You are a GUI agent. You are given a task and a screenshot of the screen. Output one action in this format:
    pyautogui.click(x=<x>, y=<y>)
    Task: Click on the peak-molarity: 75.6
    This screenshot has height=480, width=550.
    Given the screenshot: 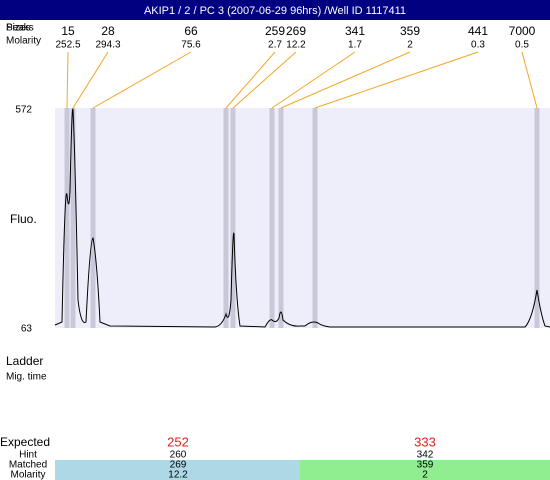 What is the action you would take?
    pyautogui.click(x=191, y=45)
    